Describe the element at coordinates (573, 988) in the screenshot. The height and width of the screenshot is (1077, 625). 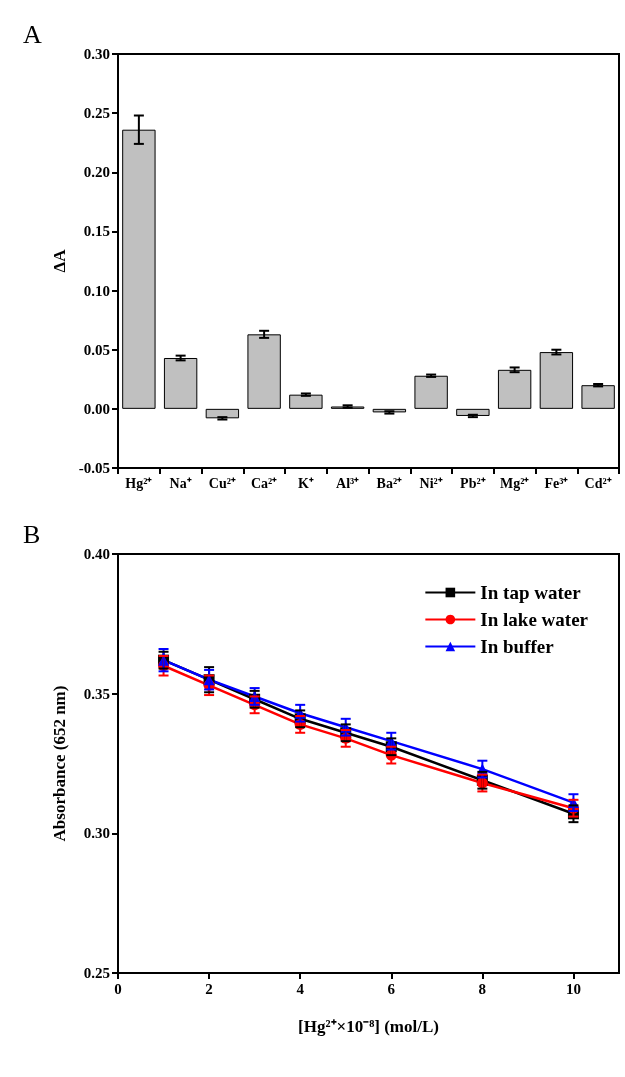
I see `x-tick-label: 10` at that location.